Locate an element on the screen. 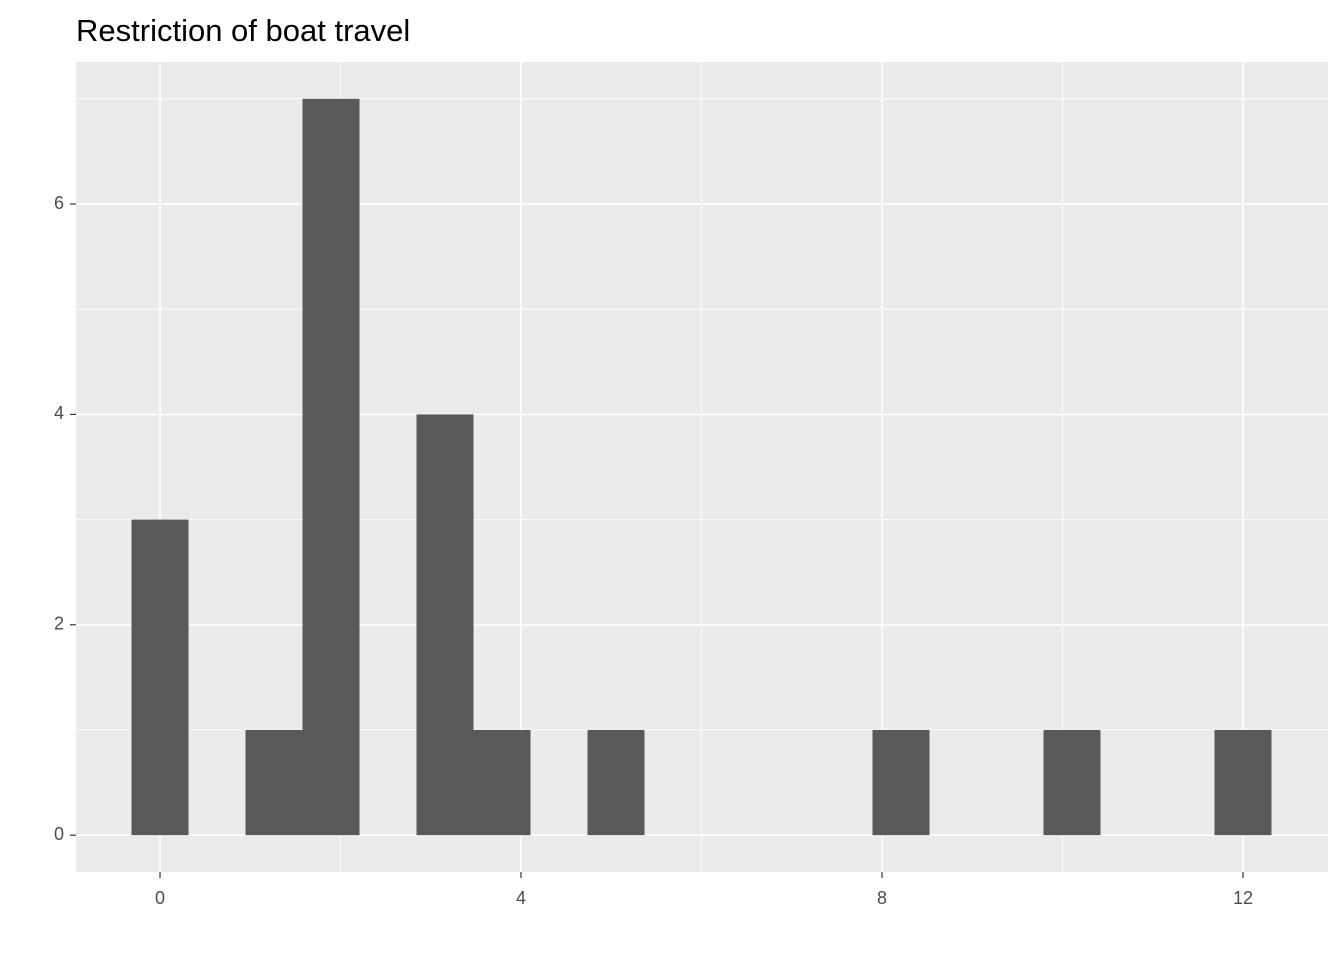 The height and width of the screenshot is (960, 1344). x-tick-label: 0 is located at coordinates (160, 898).